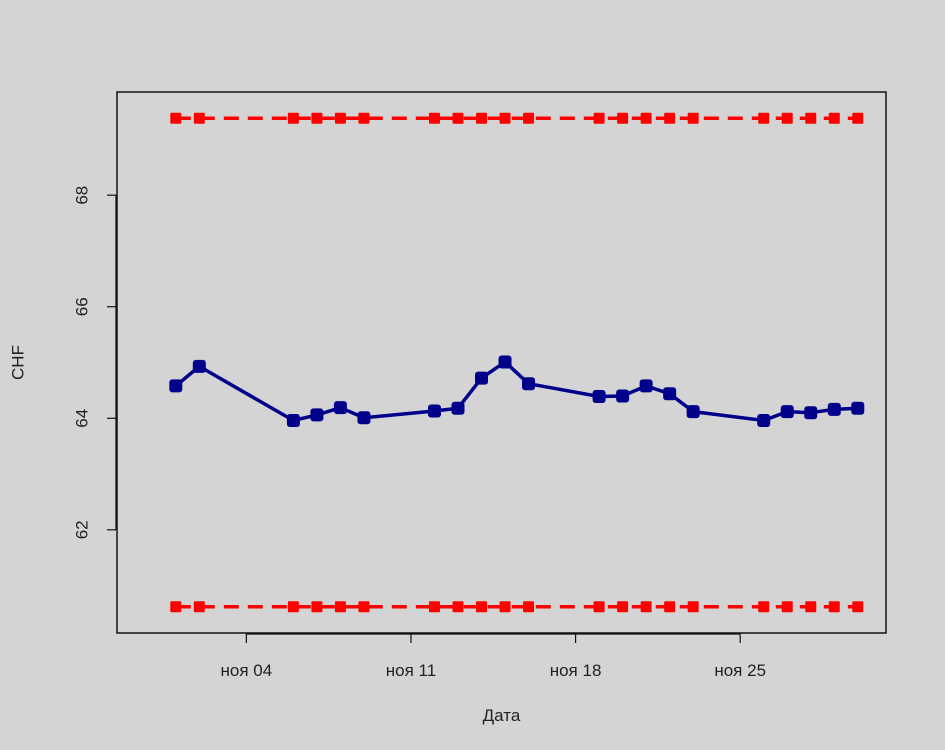 The image size is (945, 750). Describe the element at coordinates (82, 306) in the screenshot. I see `y-tick-label: 66` at that location.